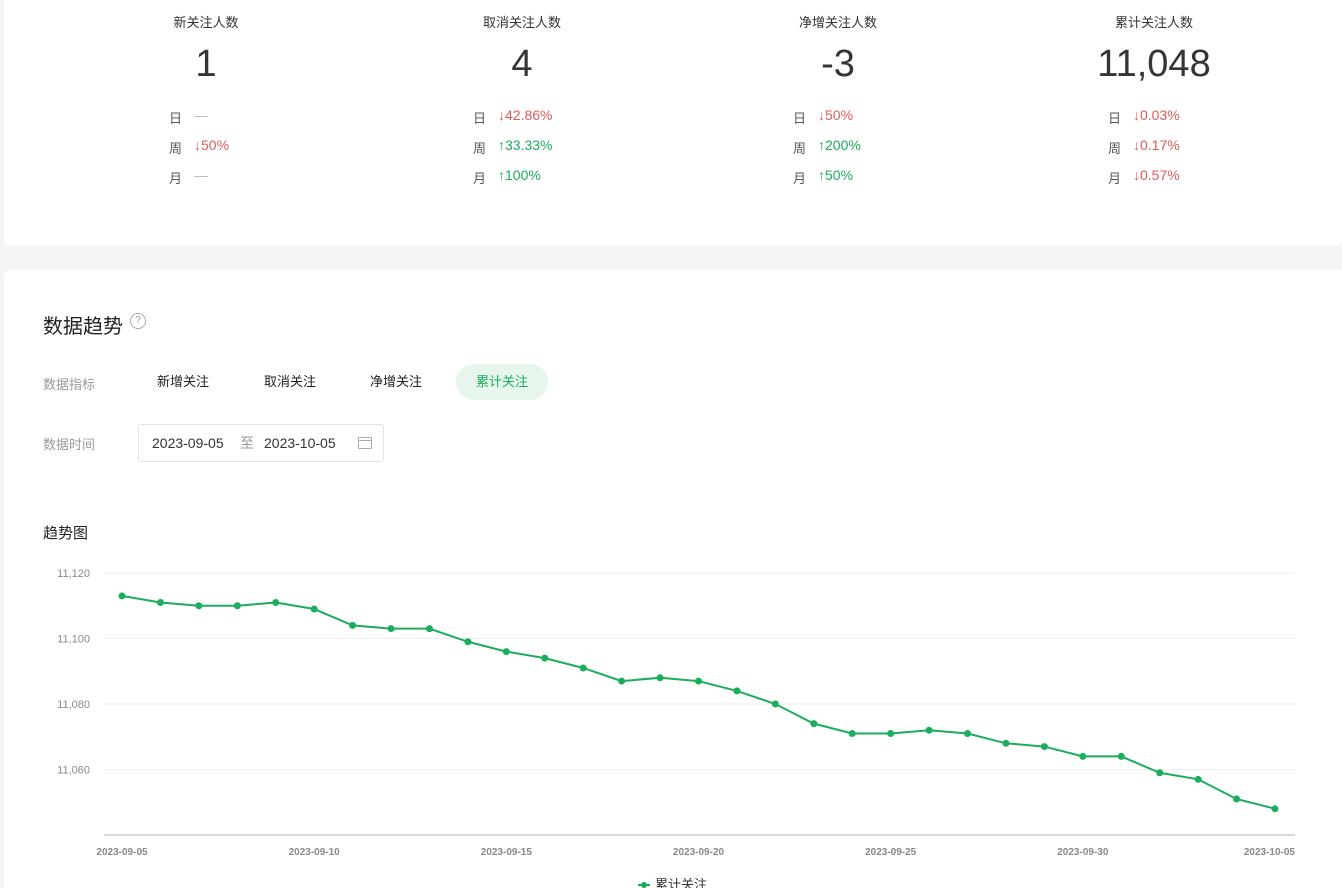 Image resolution: width=1342 pixels, height=888 pixels. What do you see at coordinates (247, 443) in the screenshot?
I see `date-separator: 至` at bounding box center [247, 443].